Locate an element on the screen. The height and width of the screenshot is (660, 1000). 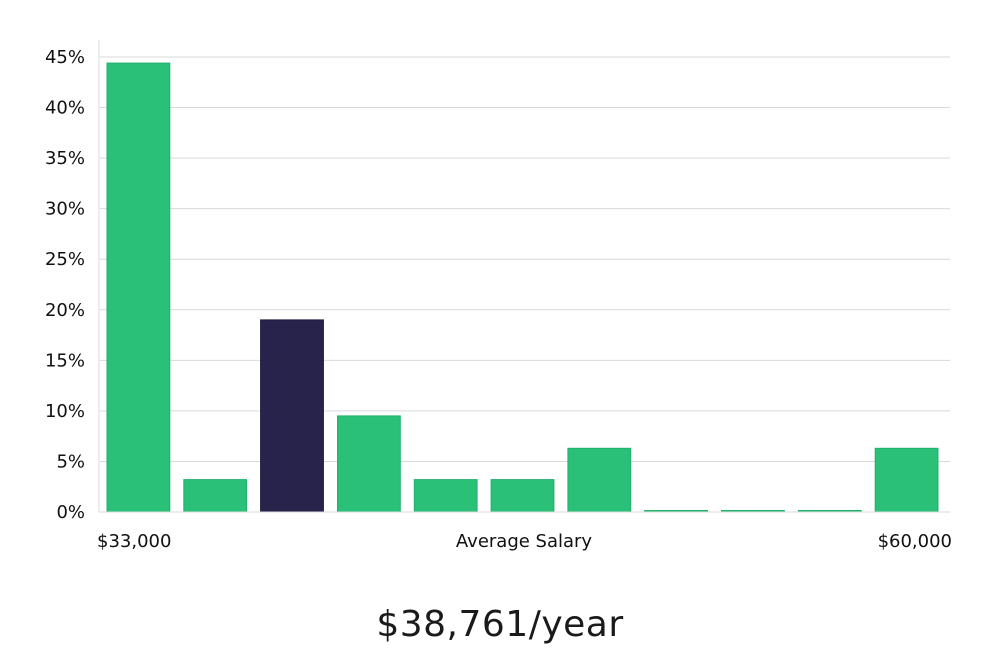
y-tick-label: 40% is located at coordinates (65, 108).